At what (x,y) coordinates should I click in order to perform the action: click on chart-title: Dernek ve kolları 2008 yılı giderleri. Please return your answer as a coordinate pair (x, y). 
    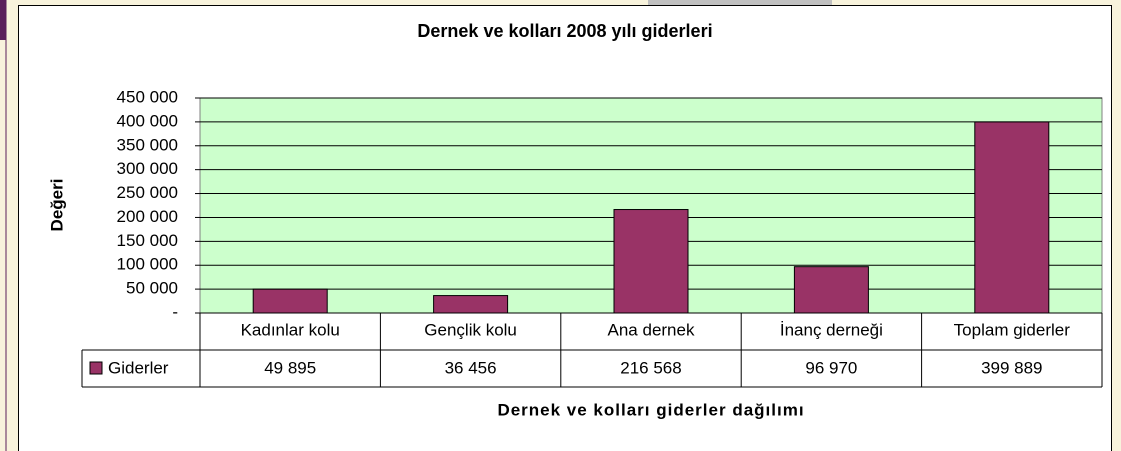
    Looking at the image, I should click on (564, 31).